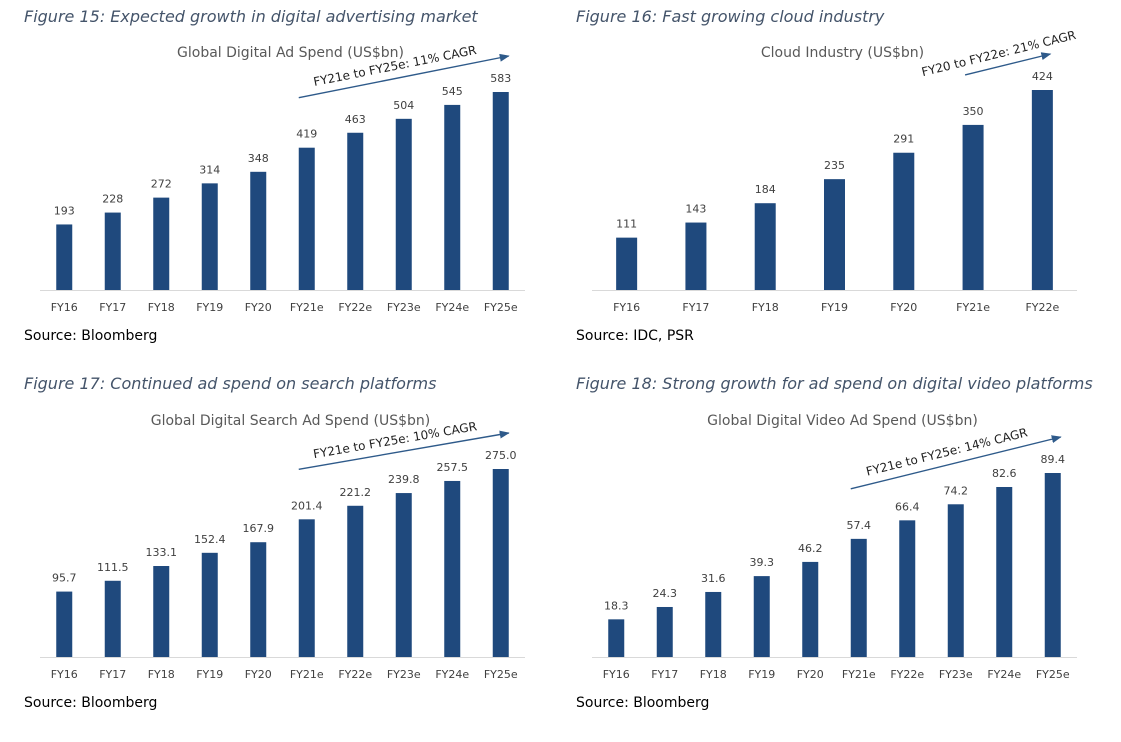 The height and width of the screenshot is (742, 1121). What do you see at coordinates (859, 525) in the screenshot?
I see `data-label: 57.4` at bounding box center [859, 525].